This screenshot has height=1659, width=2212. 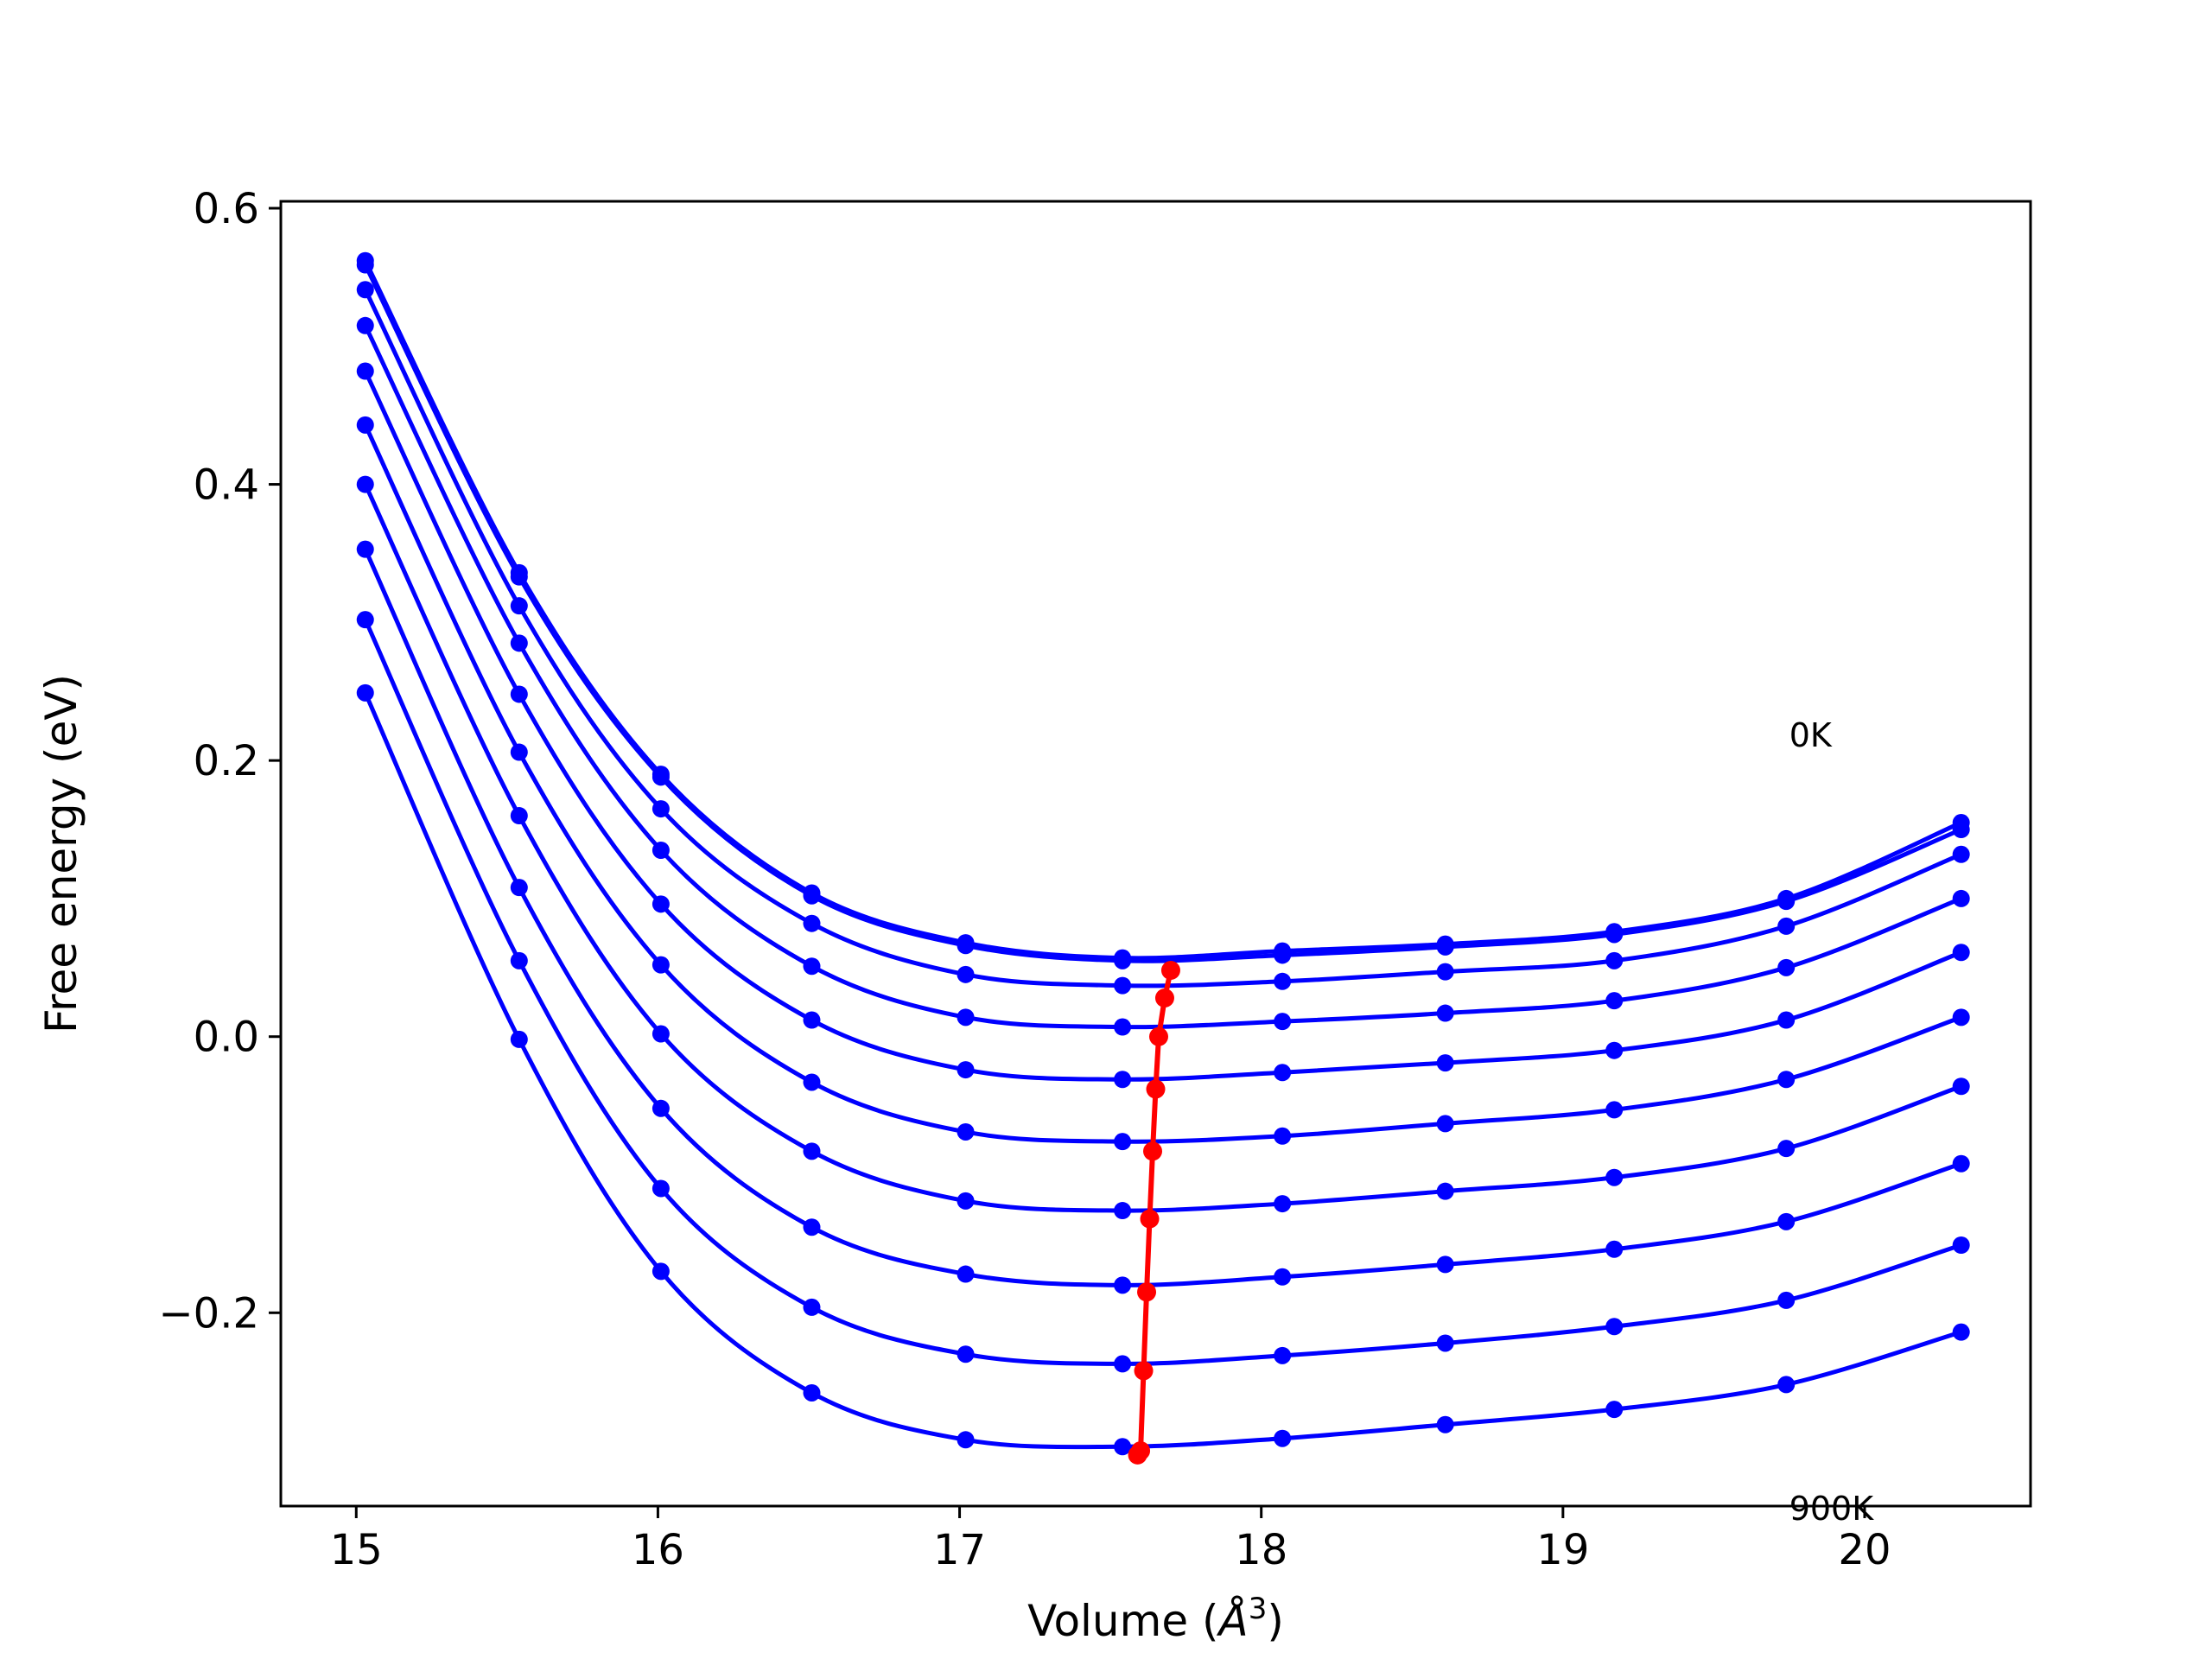 I want to click on minima-curve, so click(x=1154, y=1213).